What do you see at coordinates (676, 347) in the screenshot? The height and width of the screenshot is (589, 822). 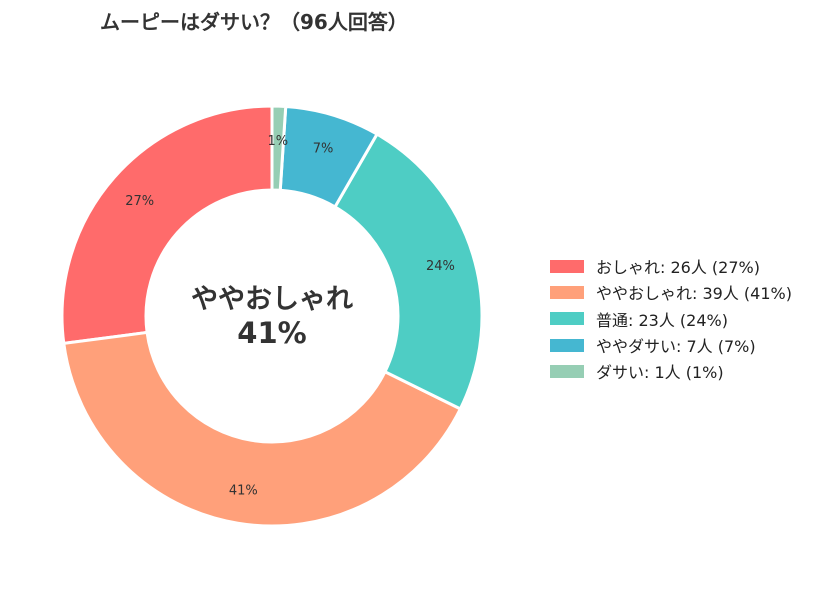 I see `legend-label: ややダサい: 7人 (7%)` at bounding box center [676, 347].